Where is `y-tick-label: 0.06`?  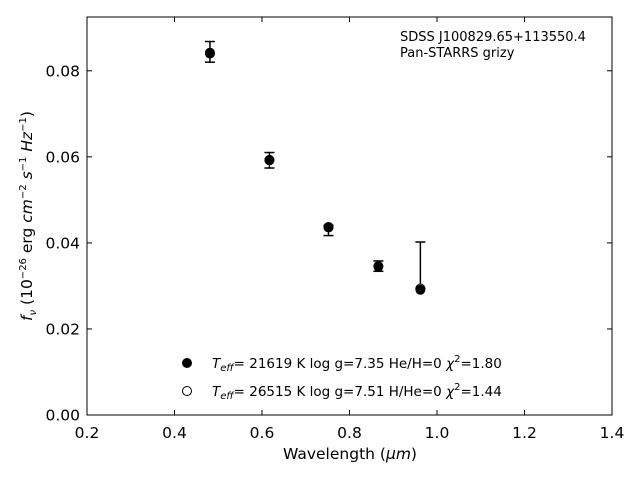
y-tick-label: 0.06 is located at coordinates (62, 157).